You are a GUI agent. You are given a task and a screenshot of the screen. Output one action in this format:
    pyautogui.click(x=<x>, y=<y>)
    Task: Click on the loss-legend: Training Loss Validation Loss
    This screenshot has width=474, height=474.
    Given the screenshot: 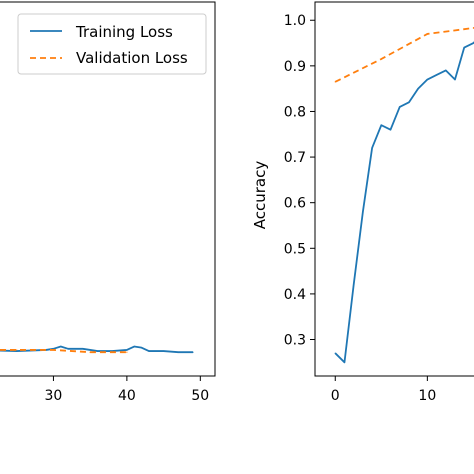 What is the action you would take?
    pyautogui.click(x=112, y=44)
    